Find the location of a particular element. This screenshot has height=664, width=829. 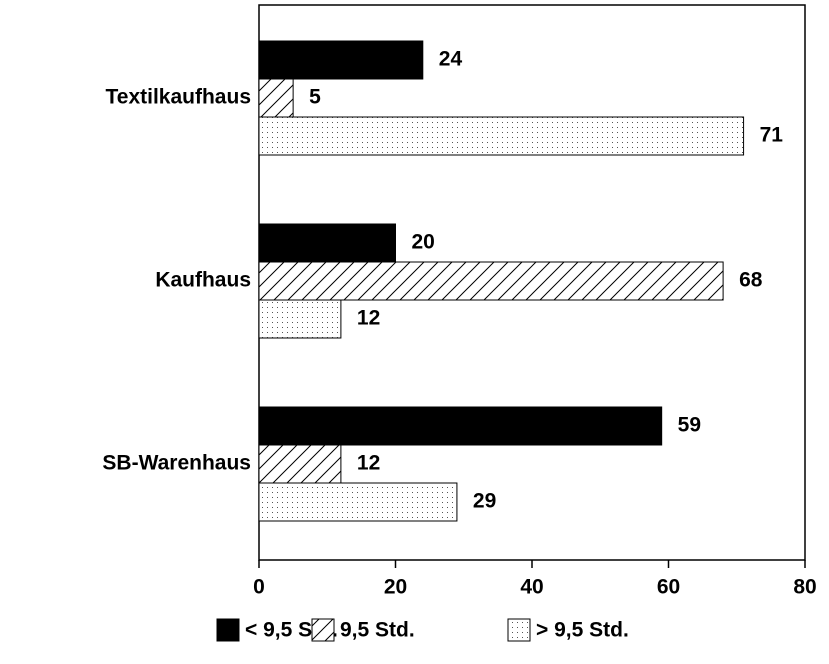

x-tick-label: 60 is located at coordinates (668, 587).